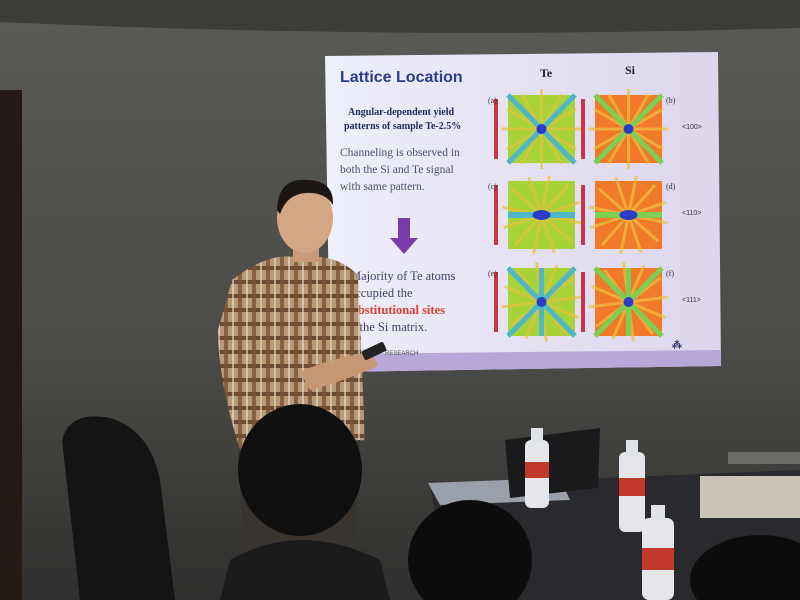 This screenshot has height=600, width=800. I want to click on arm, so click(339, 371).